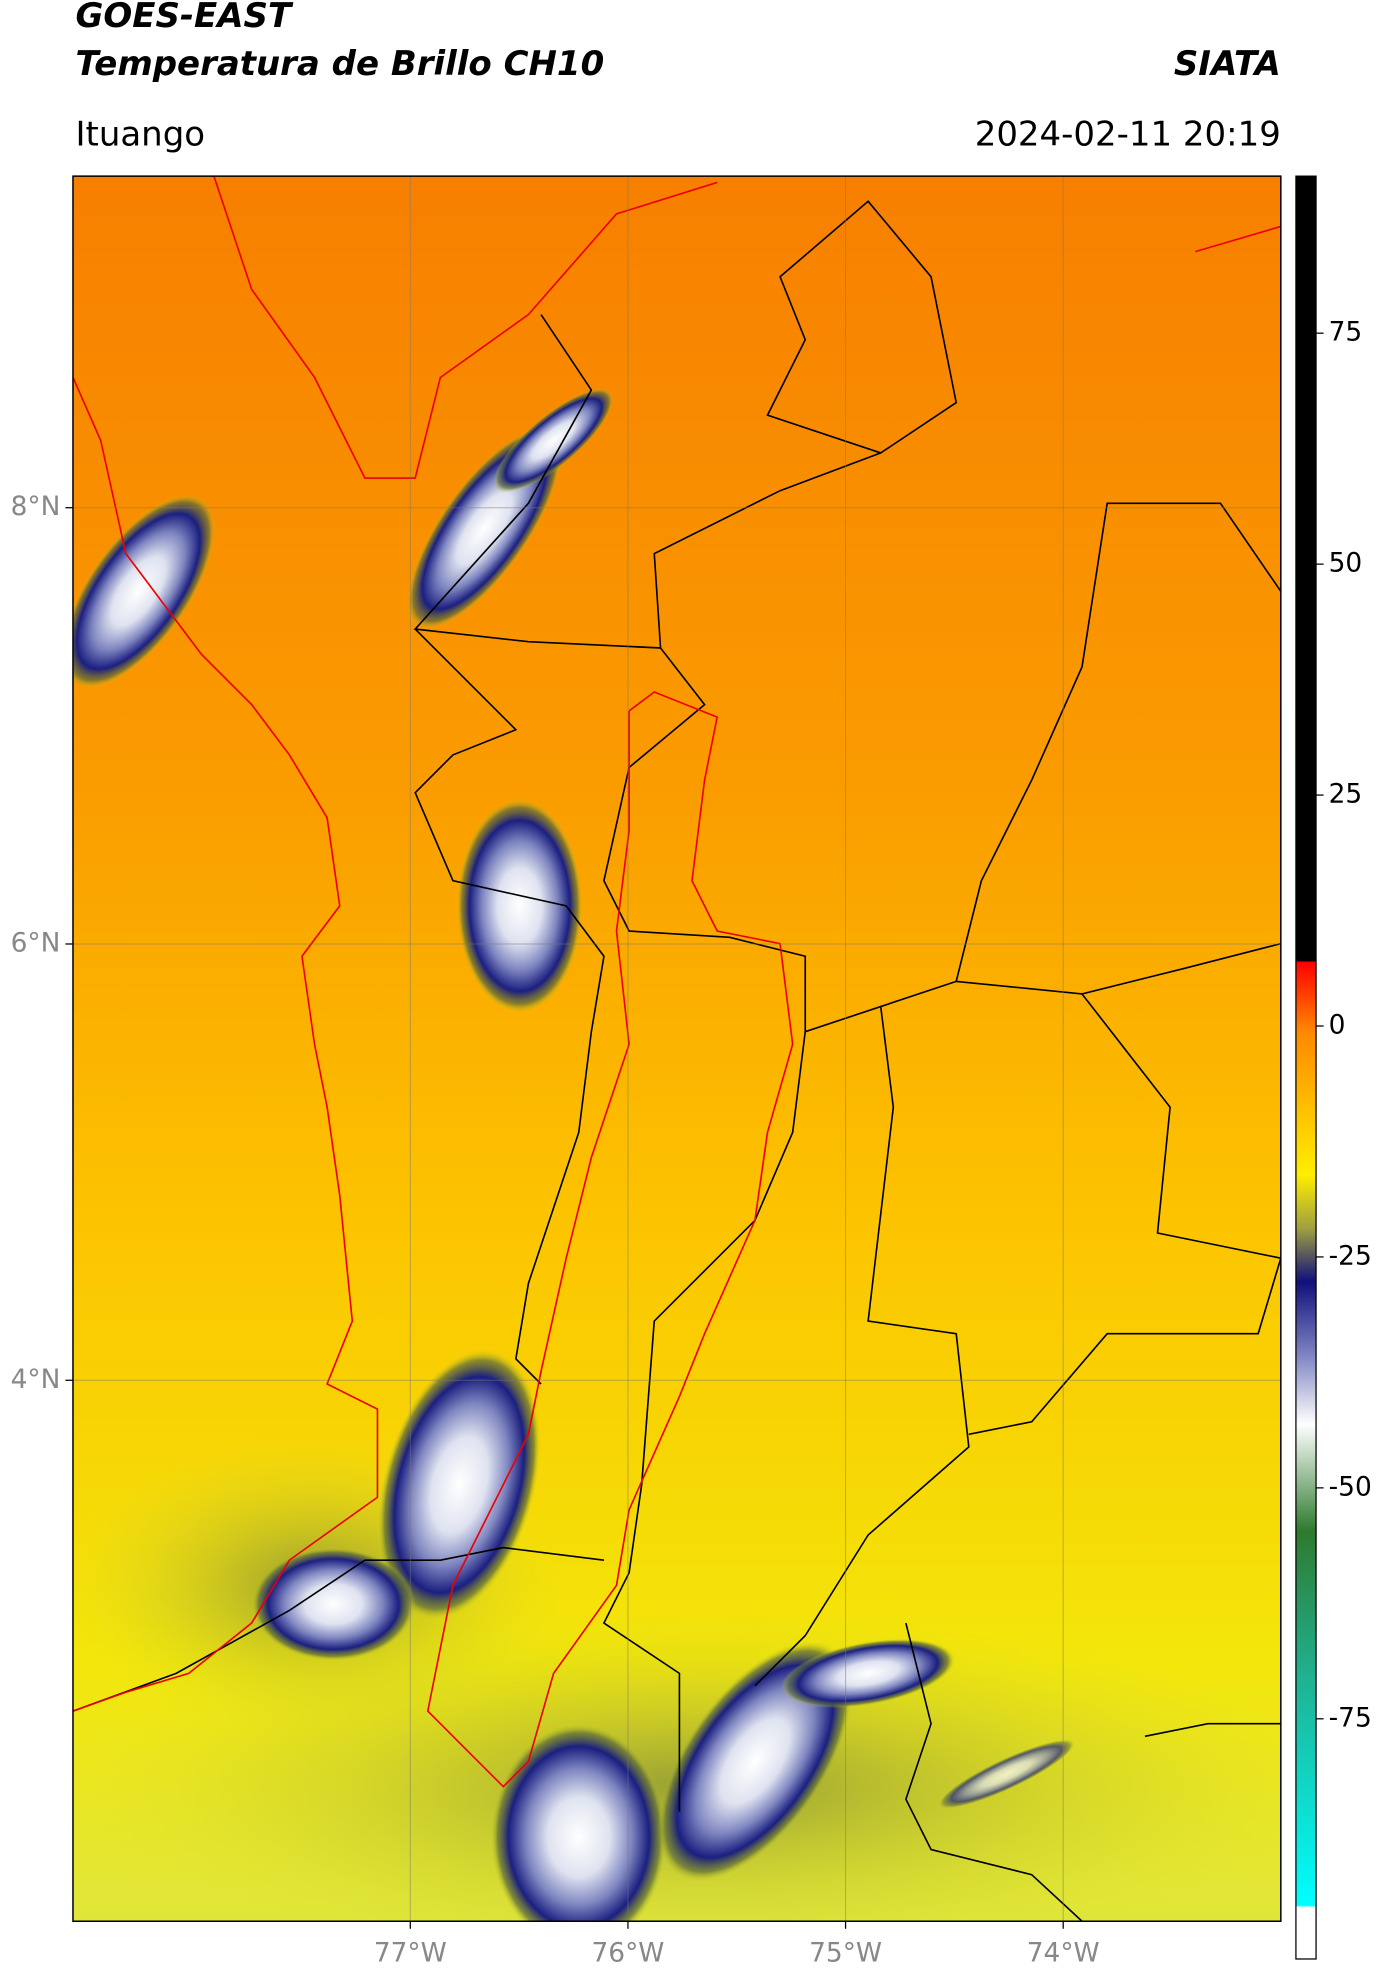 This screenshot has height=1981, width=1384. What do you see at coordinates (1063, 1952) in the screenshot?
I see `lon-label: 74°W` at bounding box center [1063, 1952].